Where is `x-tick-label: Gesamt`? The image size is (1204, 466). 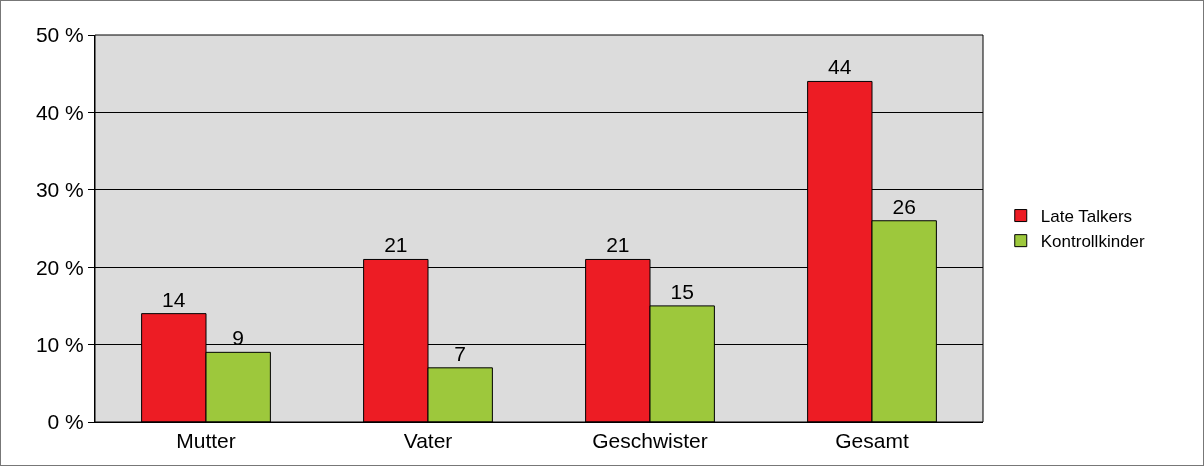
x-tick-label: Gesamt is located at coordinates (872, 441).